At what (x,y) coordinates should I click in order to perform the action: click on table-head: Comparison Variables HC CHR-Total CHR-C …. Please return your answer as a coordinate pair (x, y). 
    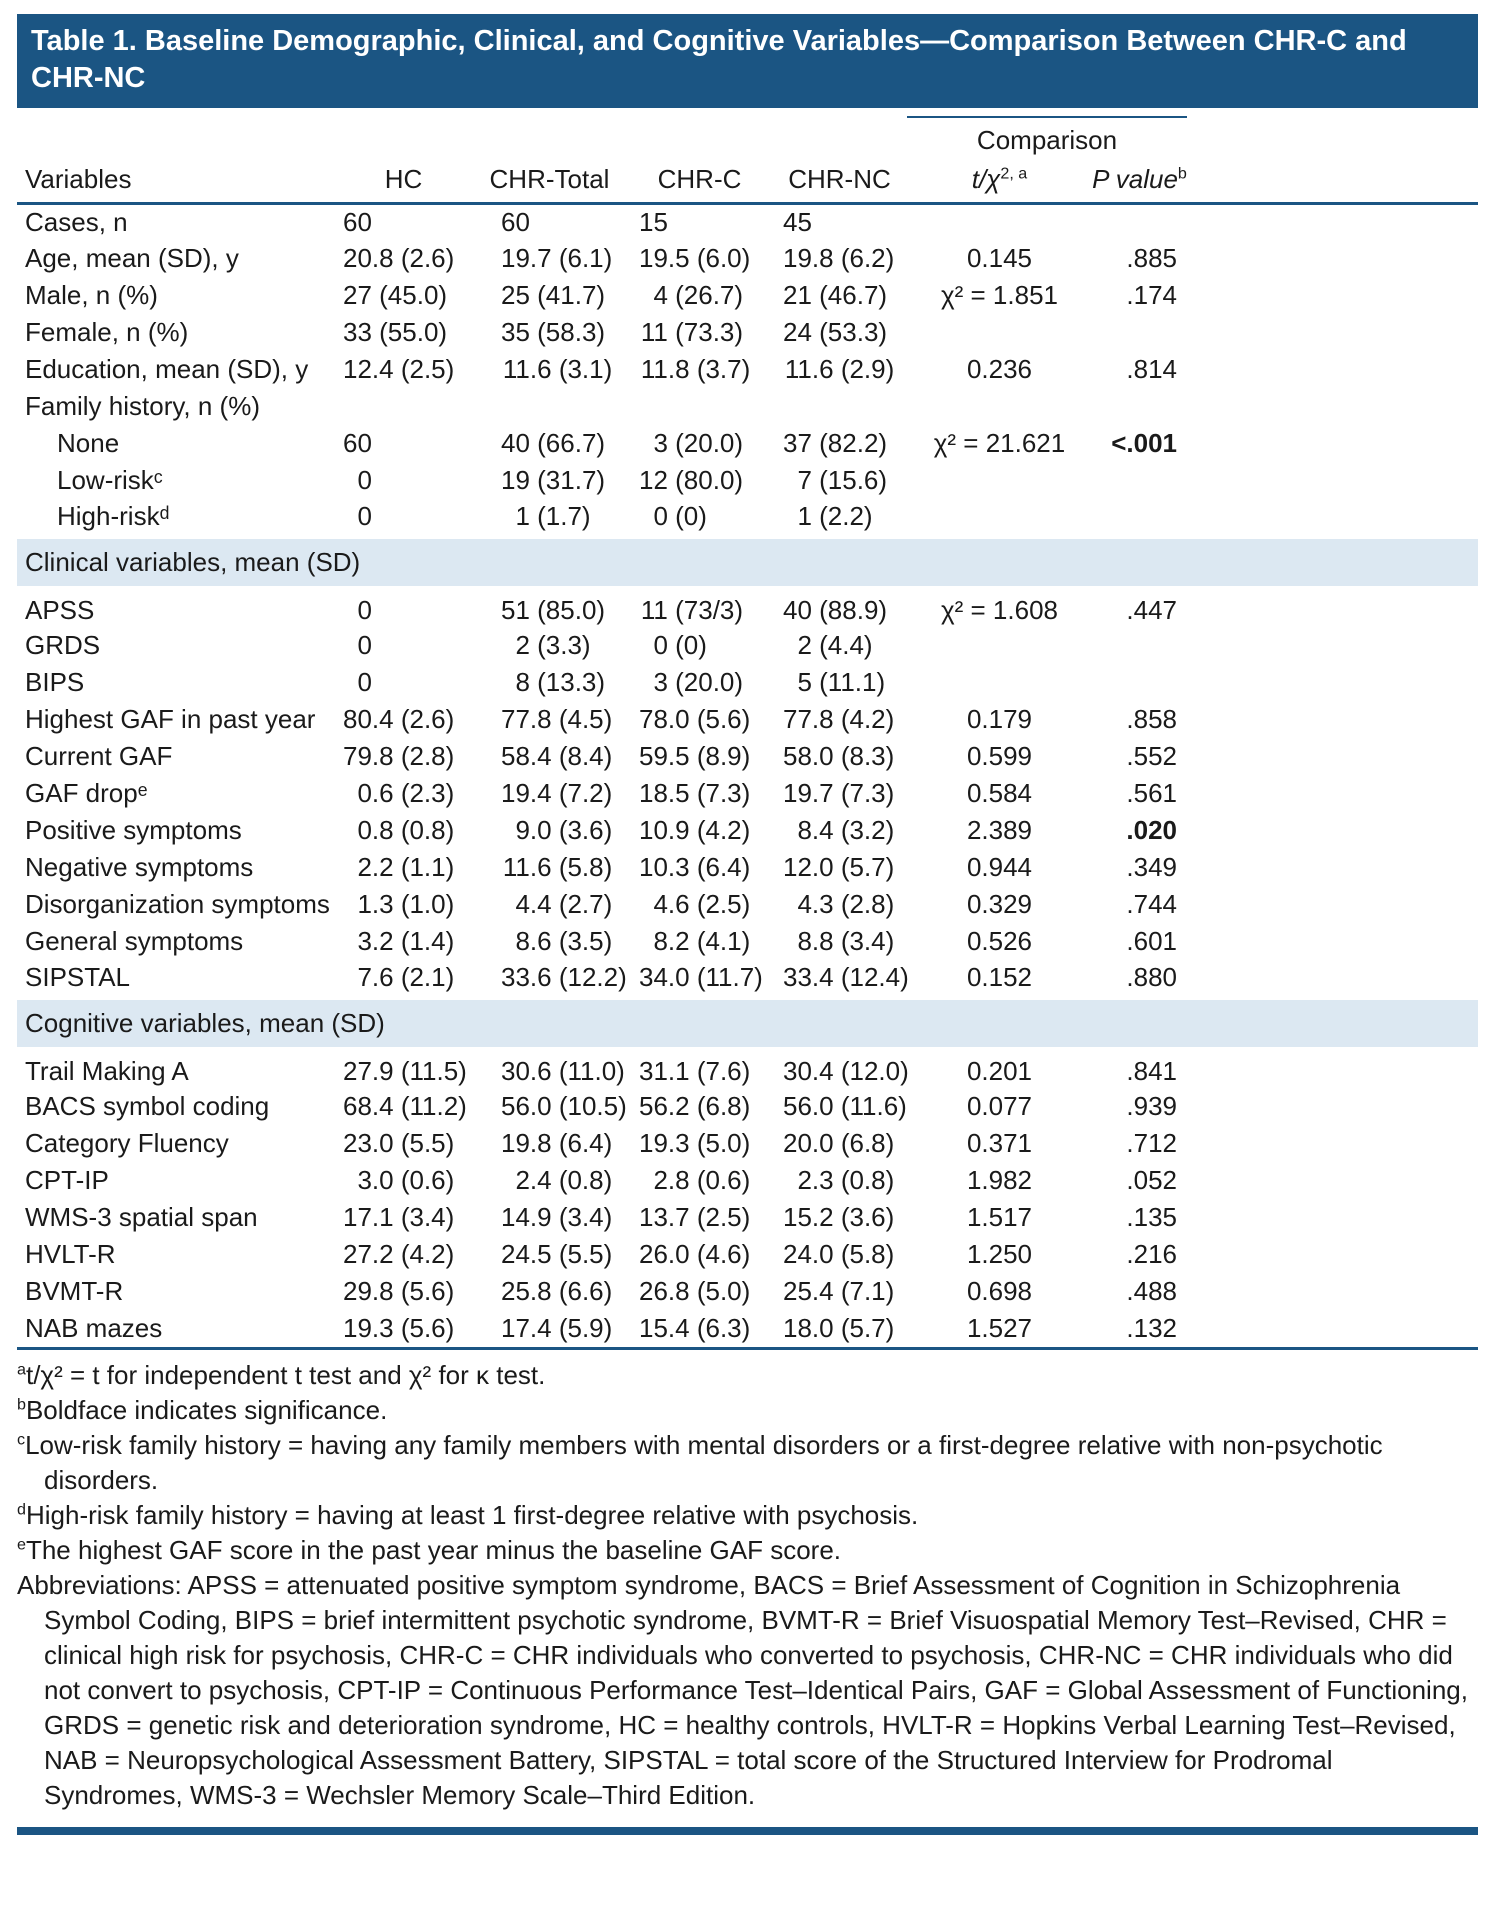
    Looking at the image, I should click on (747, 160).